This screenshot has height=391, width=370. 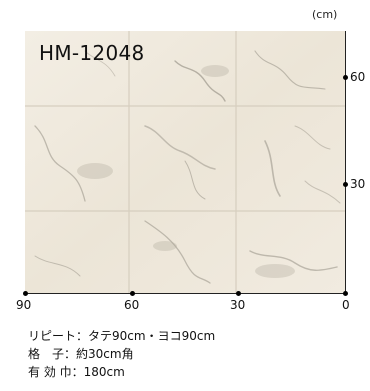 I want to click on x-tick-30: 30, so click(x=238, y=305).